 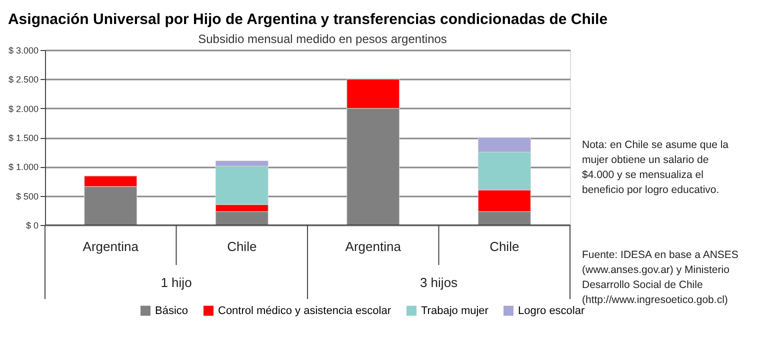 I want to click on legend-label: Control médico y asistencia escolar, so click(x=305, y=310).